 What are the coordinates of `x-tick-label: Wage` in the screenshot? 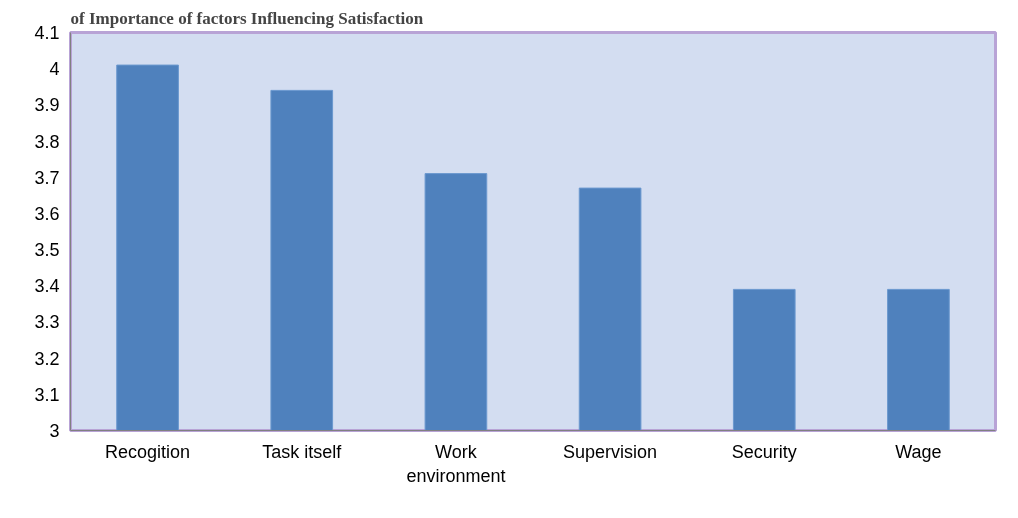 It's located at (918, 451).